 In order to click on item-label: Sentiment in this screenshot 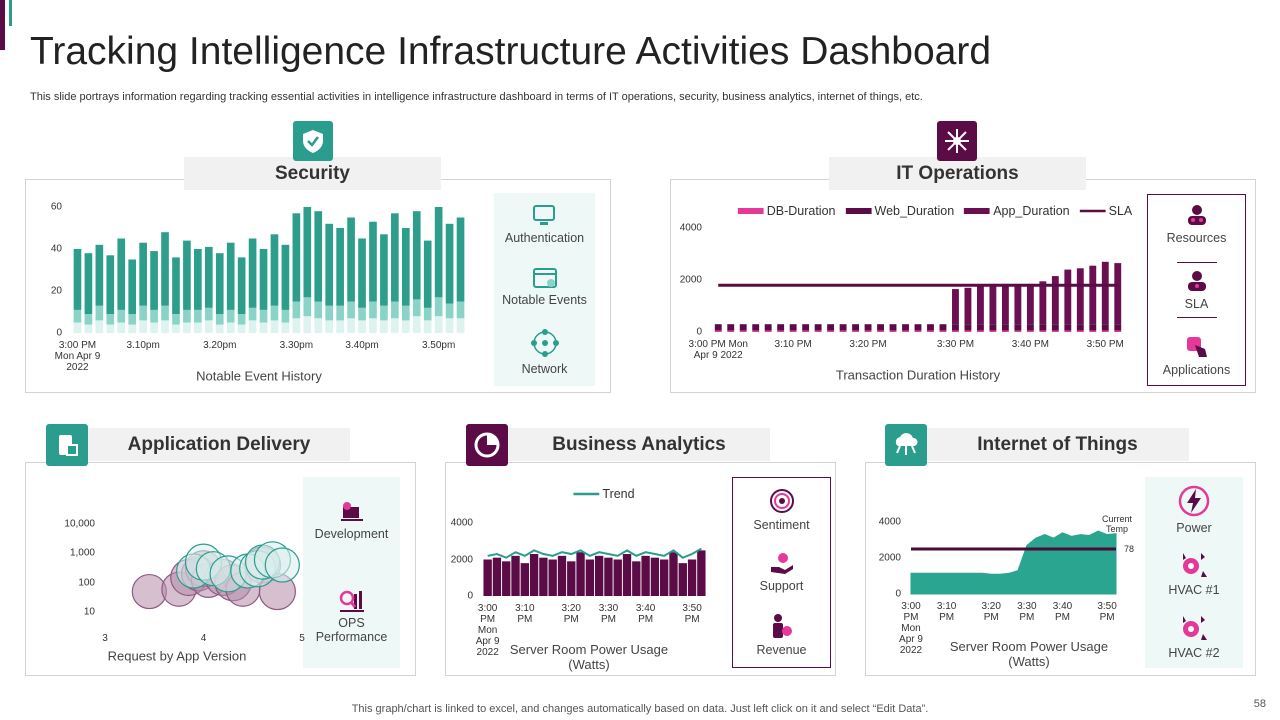, I will do `click(781, 524)`.